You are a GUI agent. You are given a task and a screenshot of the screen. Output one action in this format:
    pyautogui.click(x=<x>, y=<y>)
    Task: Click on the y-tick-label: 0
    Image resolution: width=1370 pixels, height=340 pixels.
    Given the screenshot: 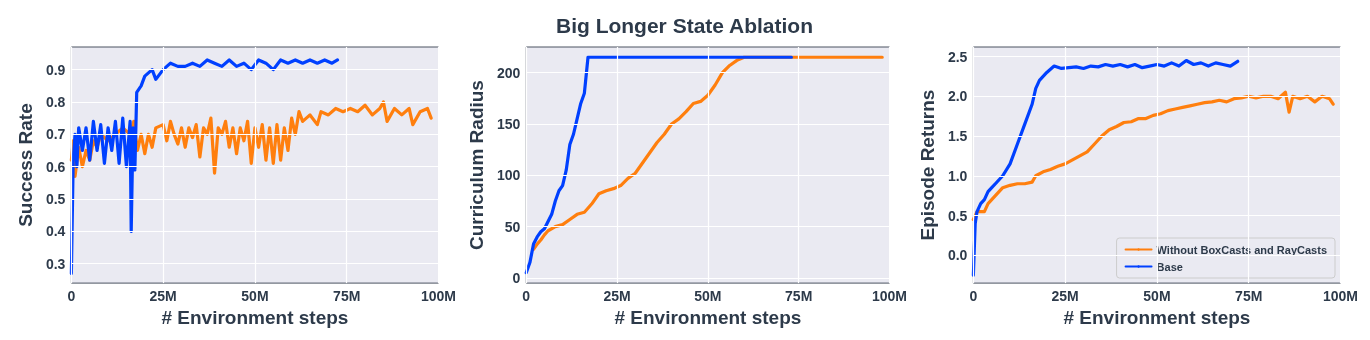 What is the action you would take?
    pyautogui.click(x=516, y=277)
    